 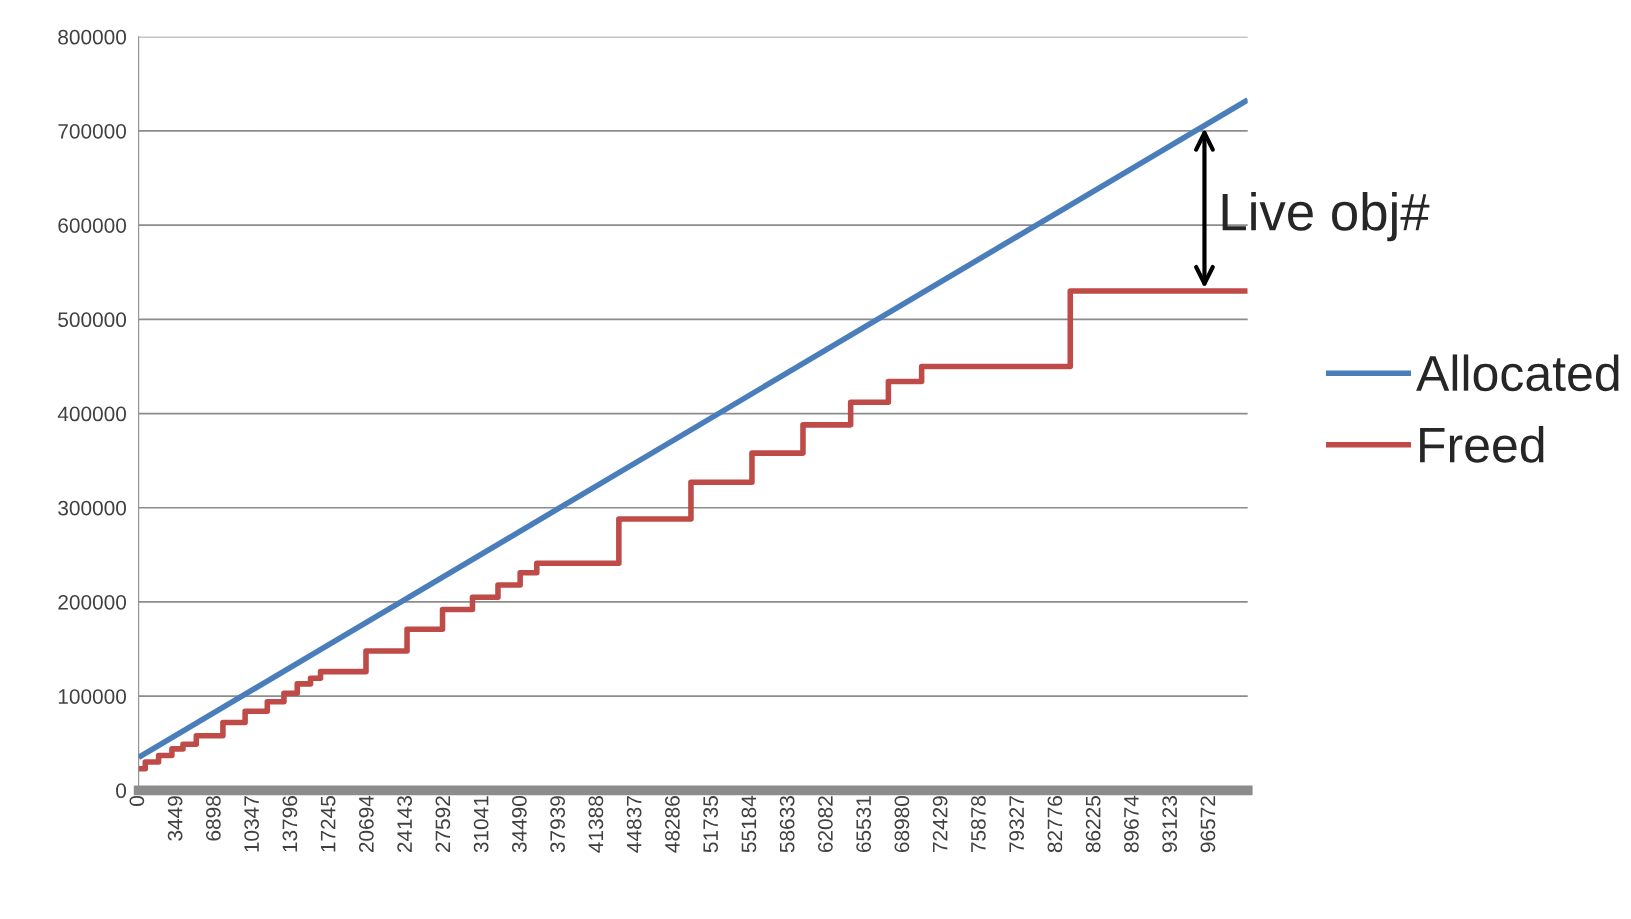 I want to click on x-tick-label: 79327, so click(x=1017, y=824).